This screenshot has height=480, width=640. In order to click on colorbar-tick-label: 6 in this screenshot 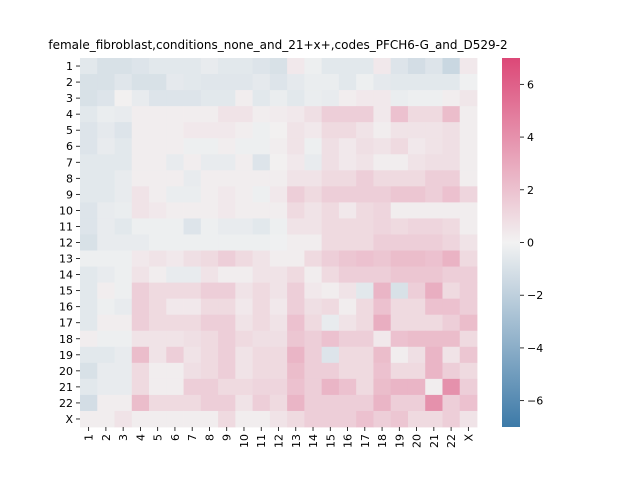, I will do `click(530, 84)`.